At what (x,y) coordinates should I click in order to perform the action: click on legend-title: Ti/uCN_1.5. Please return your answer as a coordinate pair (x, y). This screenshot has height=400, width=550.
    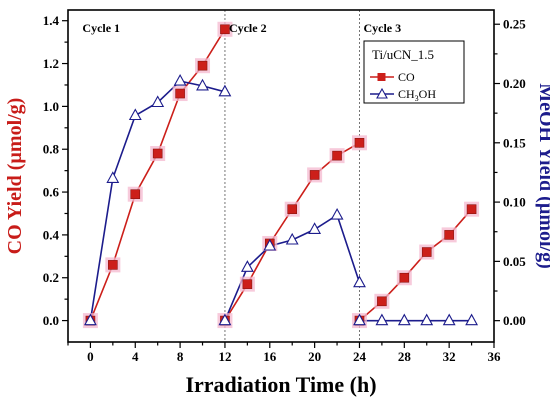
    Looking at the image, I should click on (403, 54).